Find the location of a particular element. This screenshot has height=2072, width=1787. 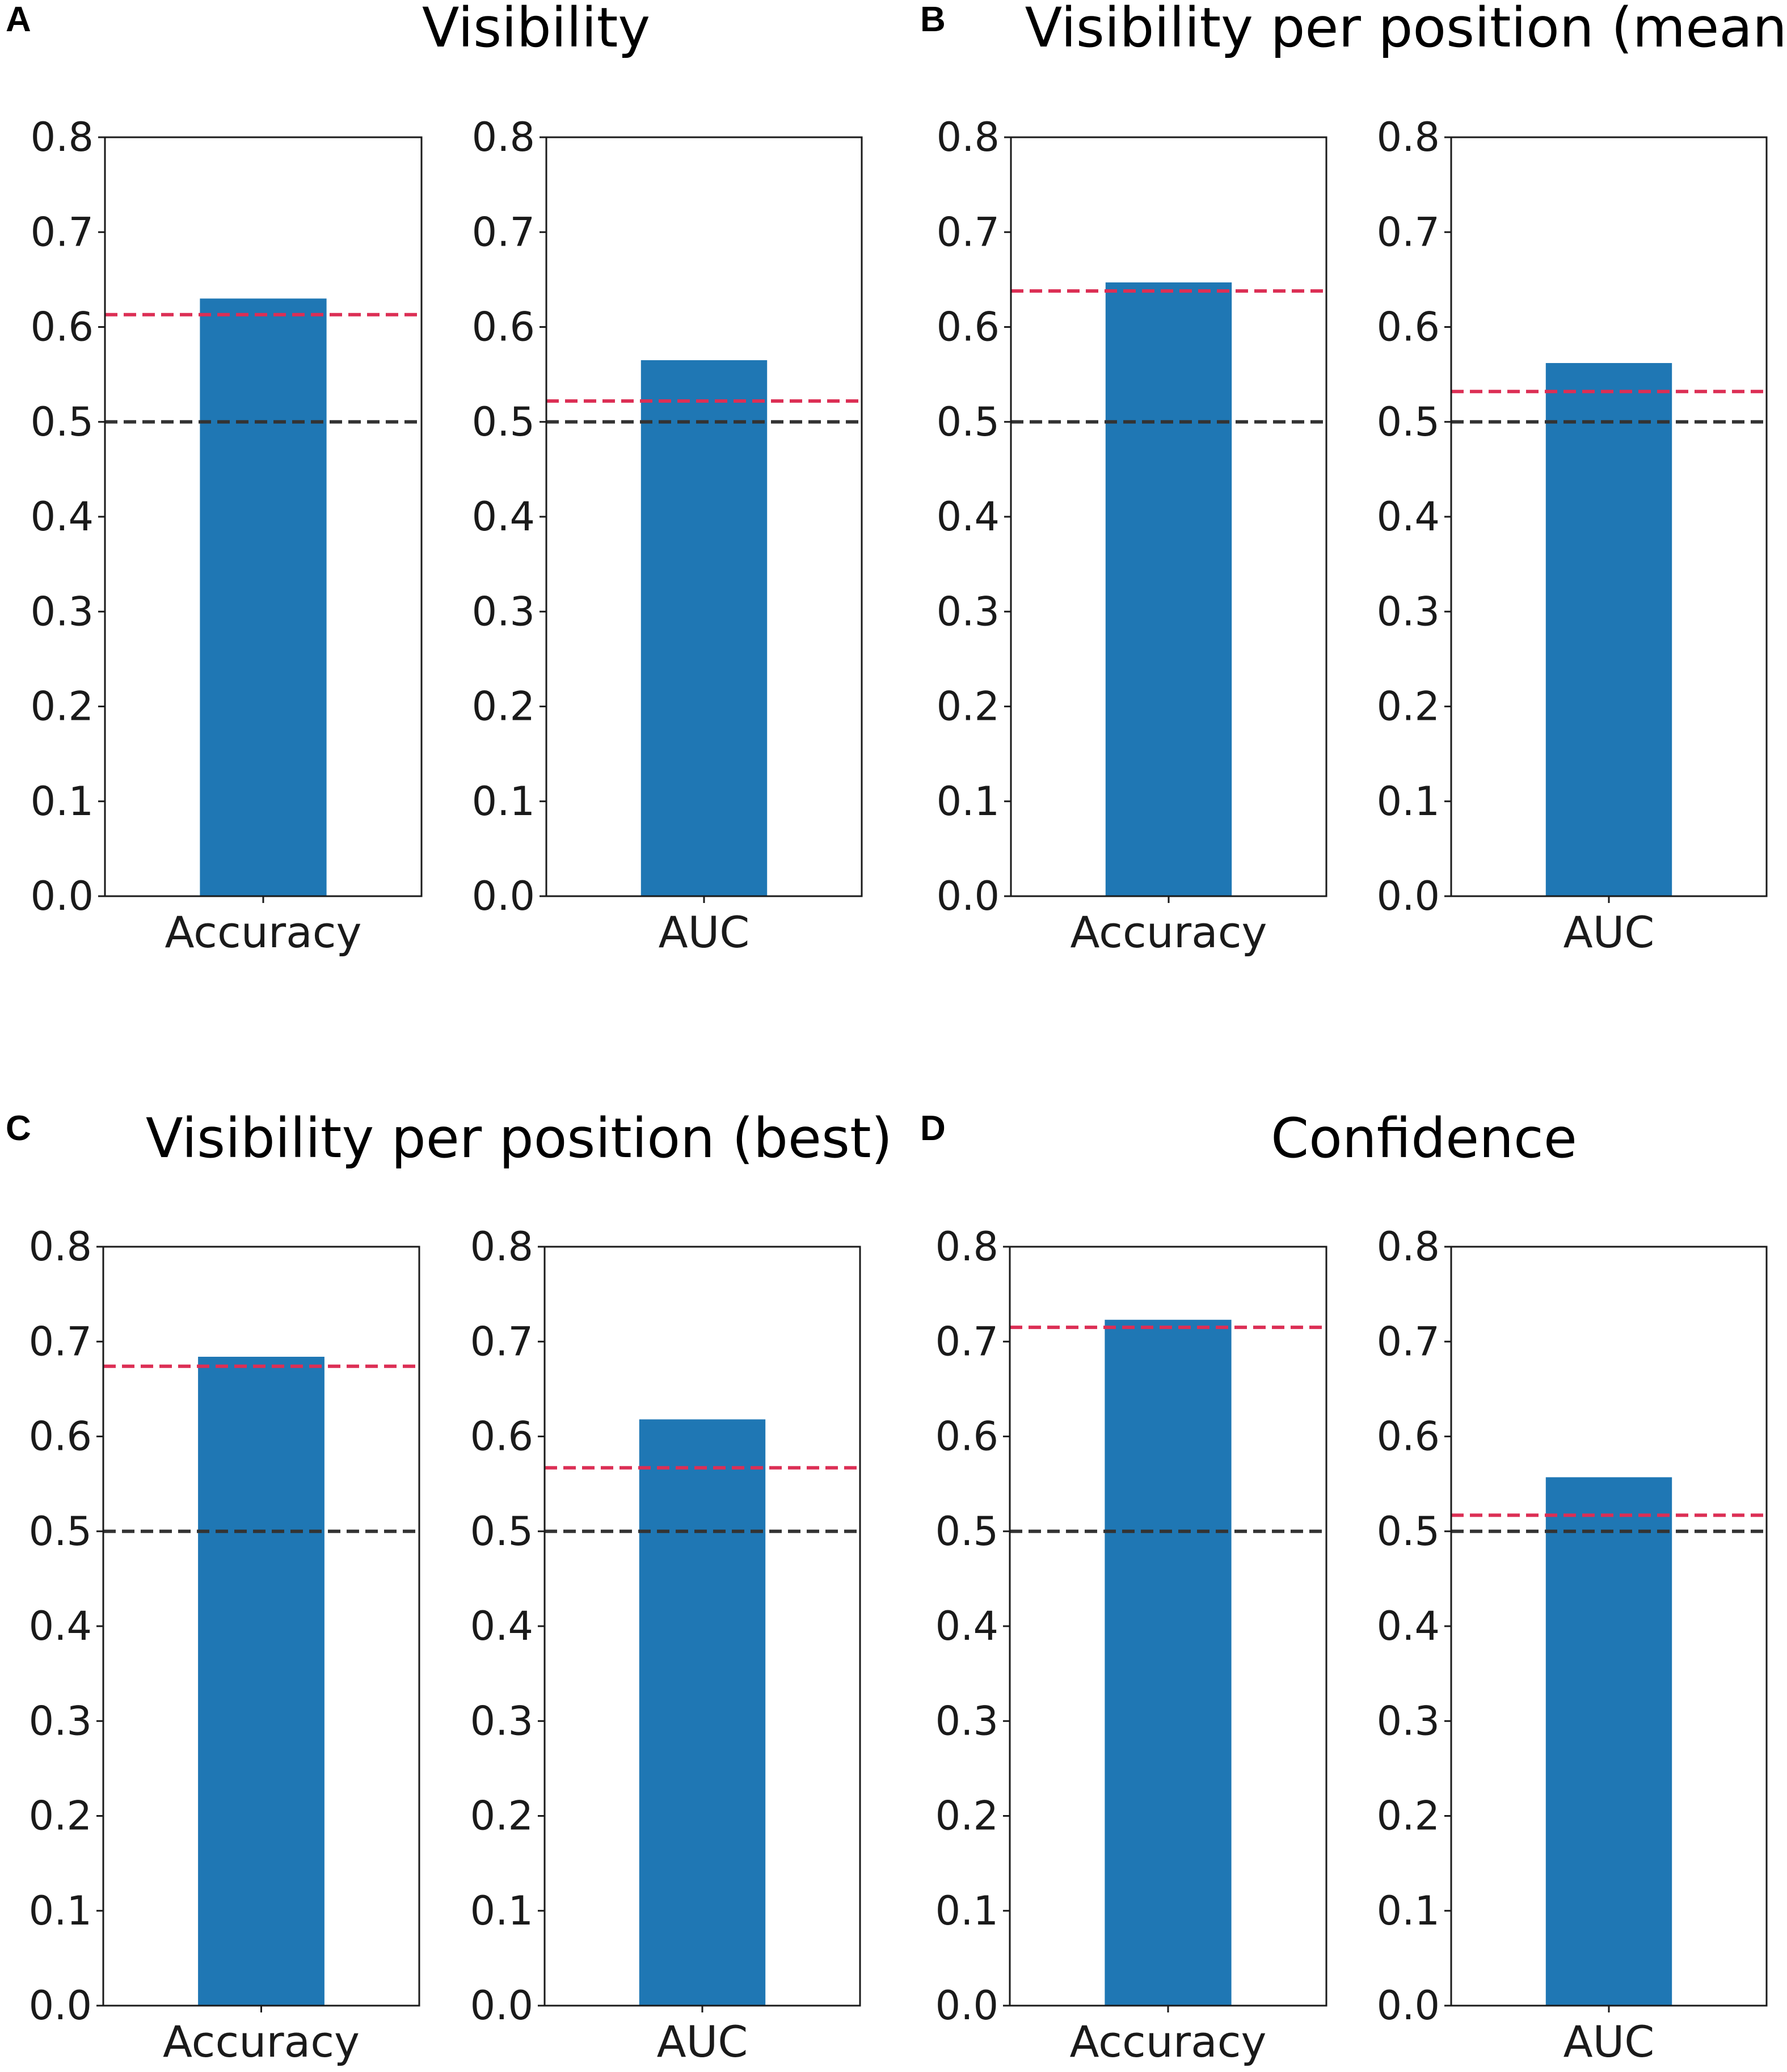

panel-b-sub1-ytick-label: 0.4 is located at coordinates (1408, 516).